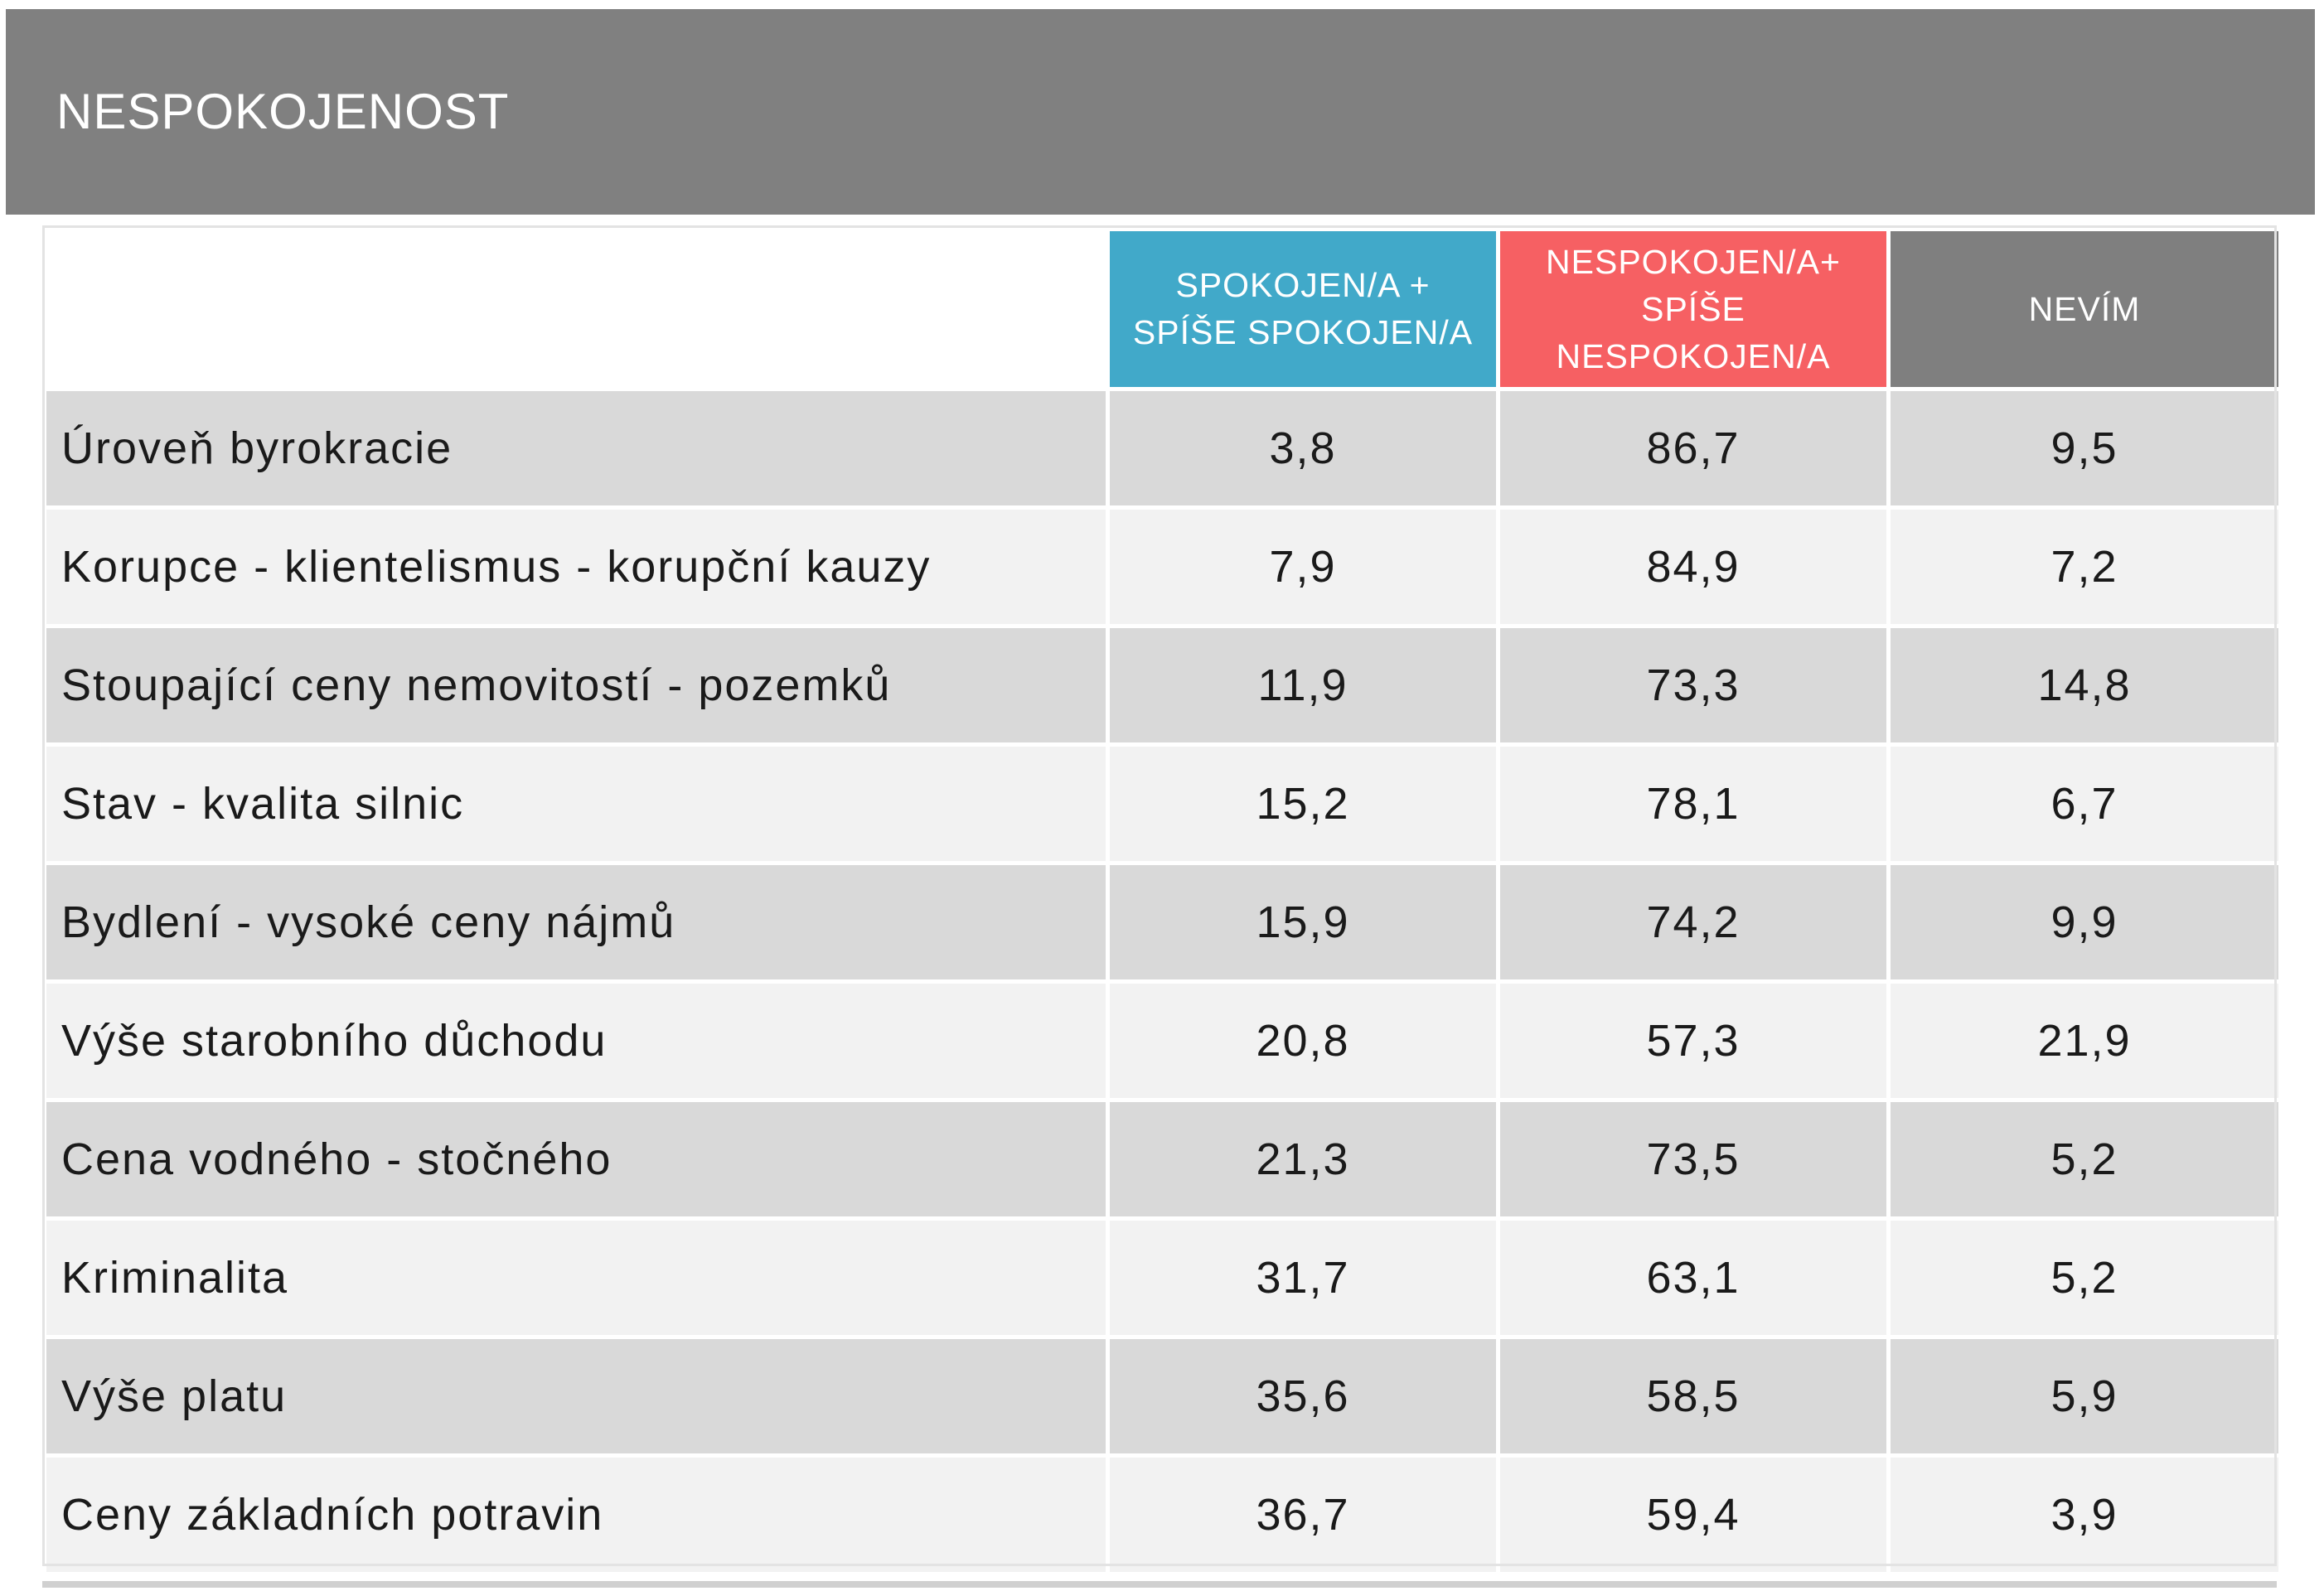 The width and height of the screenshot is (2324, 1591). What do you see at coordinates (2084, 685) in the screenshot?
I see `cell-value: 14,8` at bounding box center [2084, 685].